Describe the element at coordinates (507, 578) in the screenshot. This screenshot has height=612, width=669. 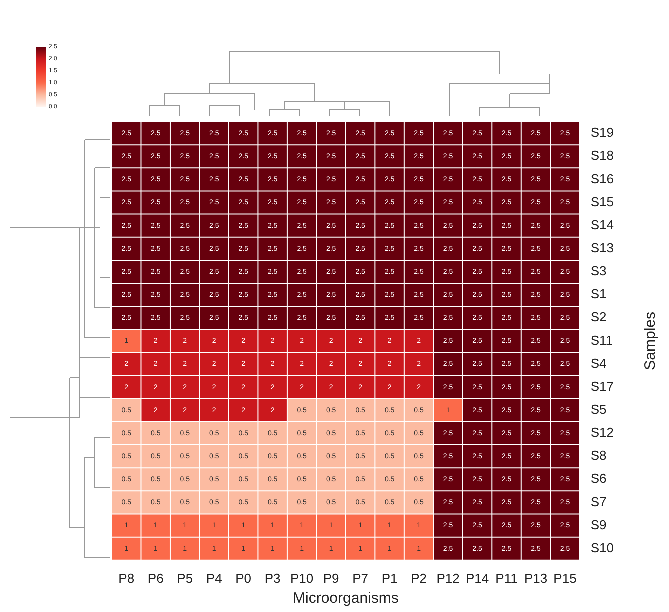
I see `x-tick-label: P11` at that location.